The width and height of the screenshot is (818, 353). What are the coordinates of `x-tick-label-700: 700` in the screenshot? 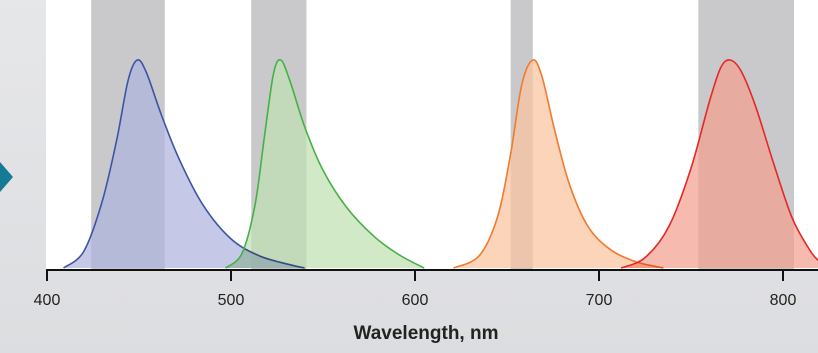 It's located at (599, 300).